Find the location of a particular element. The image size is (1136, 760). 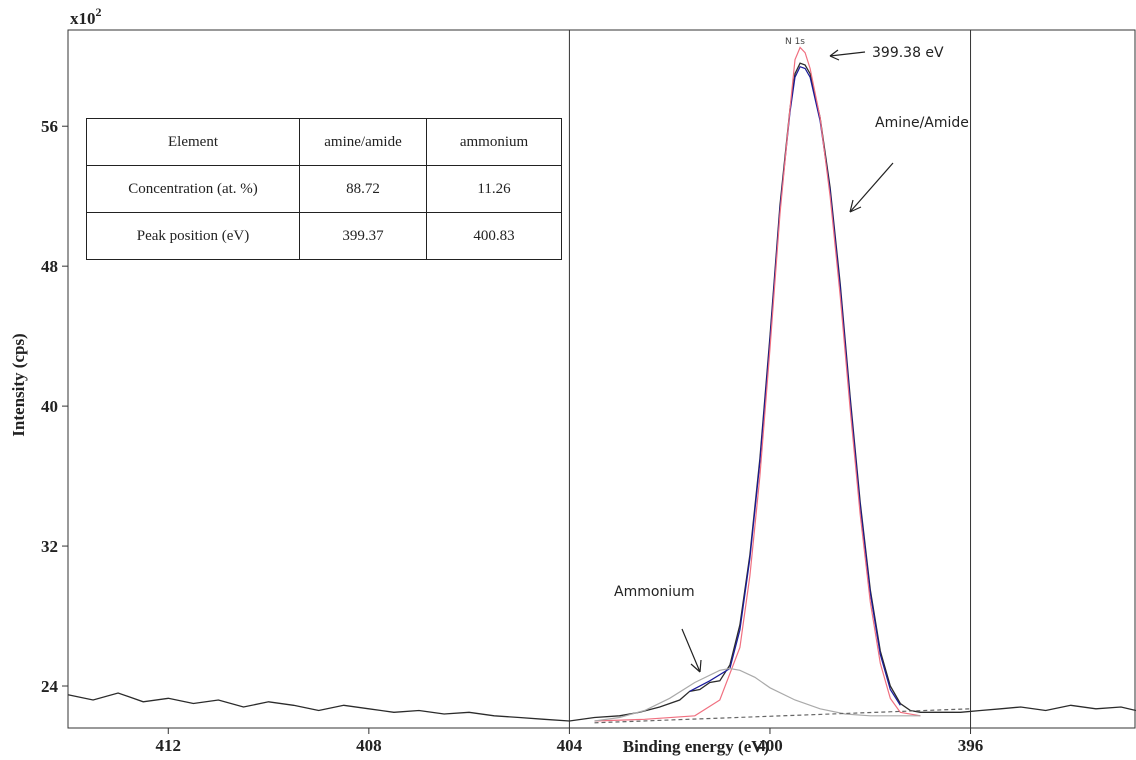

amine-amide-arrow is located at coordinates (871, 187).